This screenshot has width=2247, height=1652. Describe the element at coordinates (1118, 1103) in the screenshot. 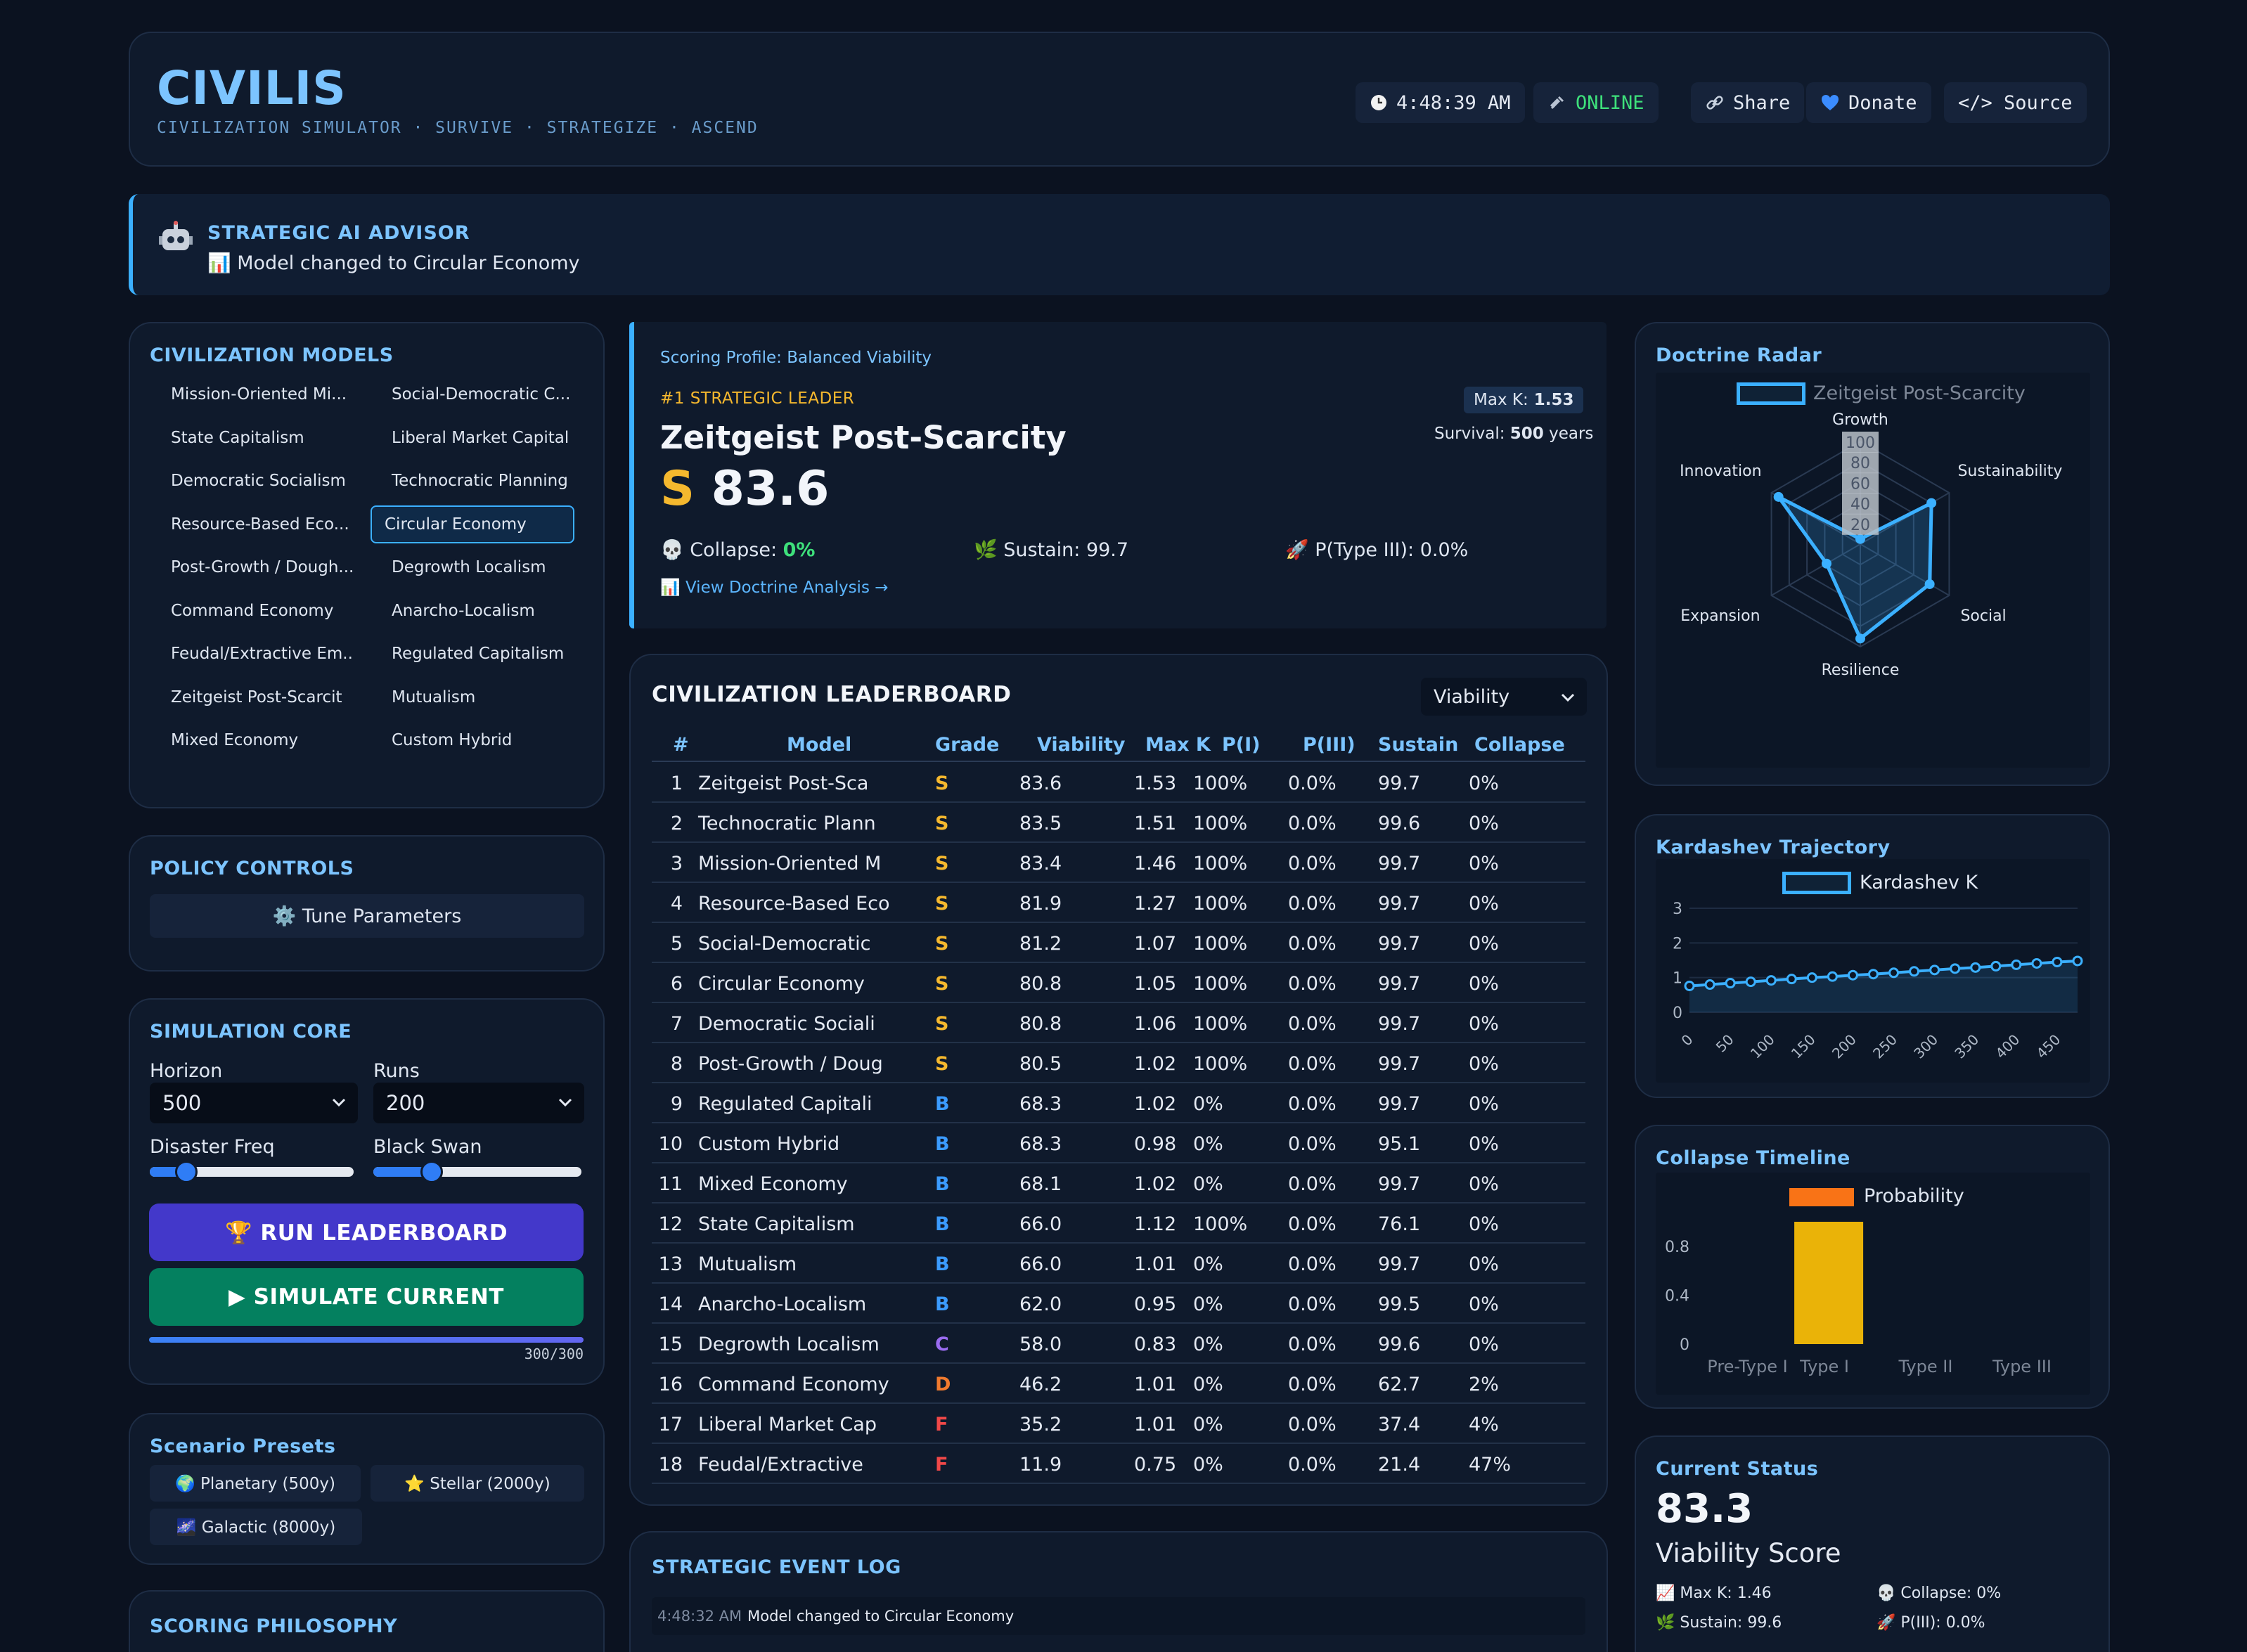

I see `table-row: 9 Regulated Capitali B 68.3 1.02 0% 0.0% 99.7 0%` at that location.